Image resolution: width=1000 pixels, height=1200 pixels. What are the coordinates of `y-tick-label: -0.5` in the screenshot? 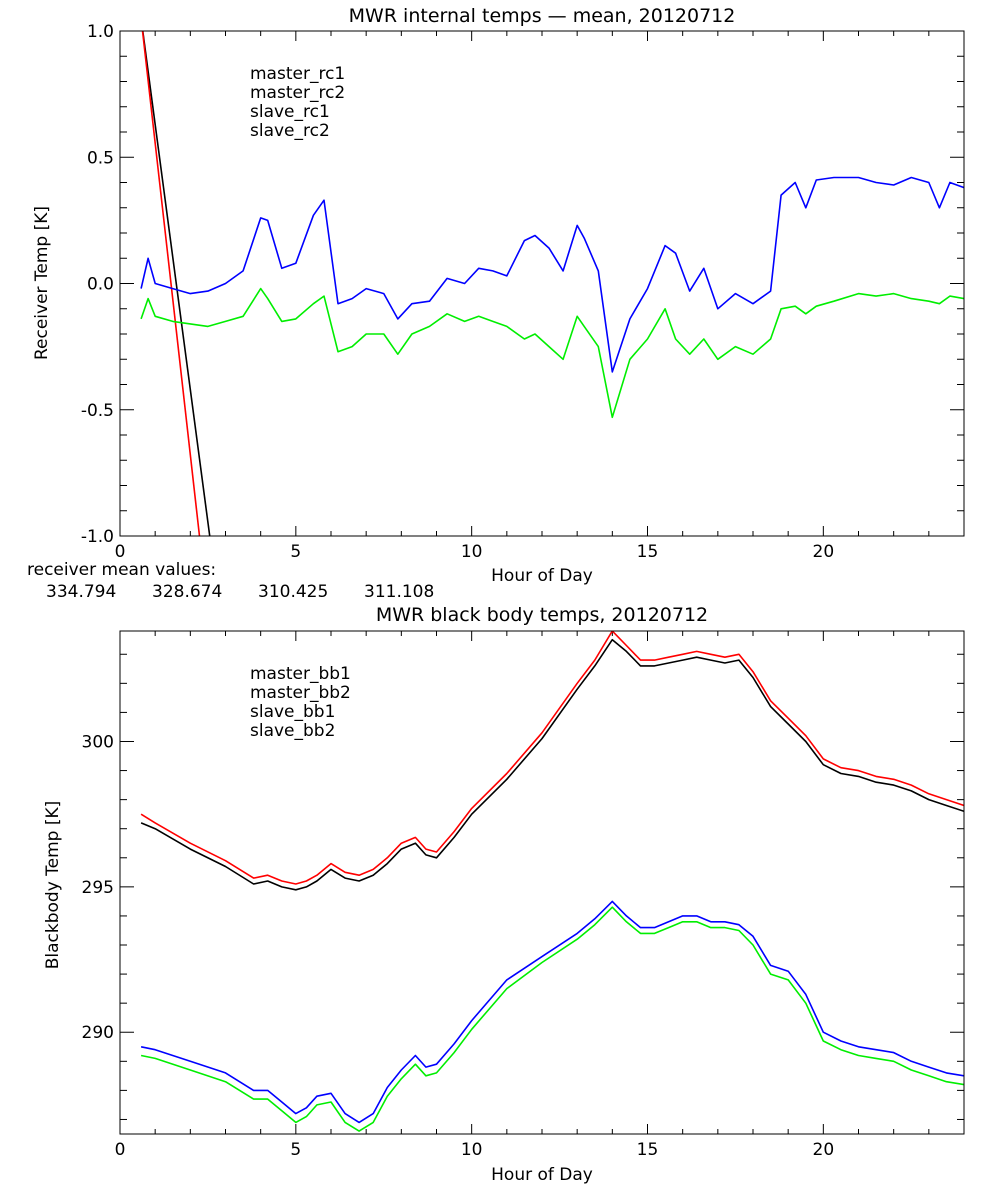 It's located at (97, 411).